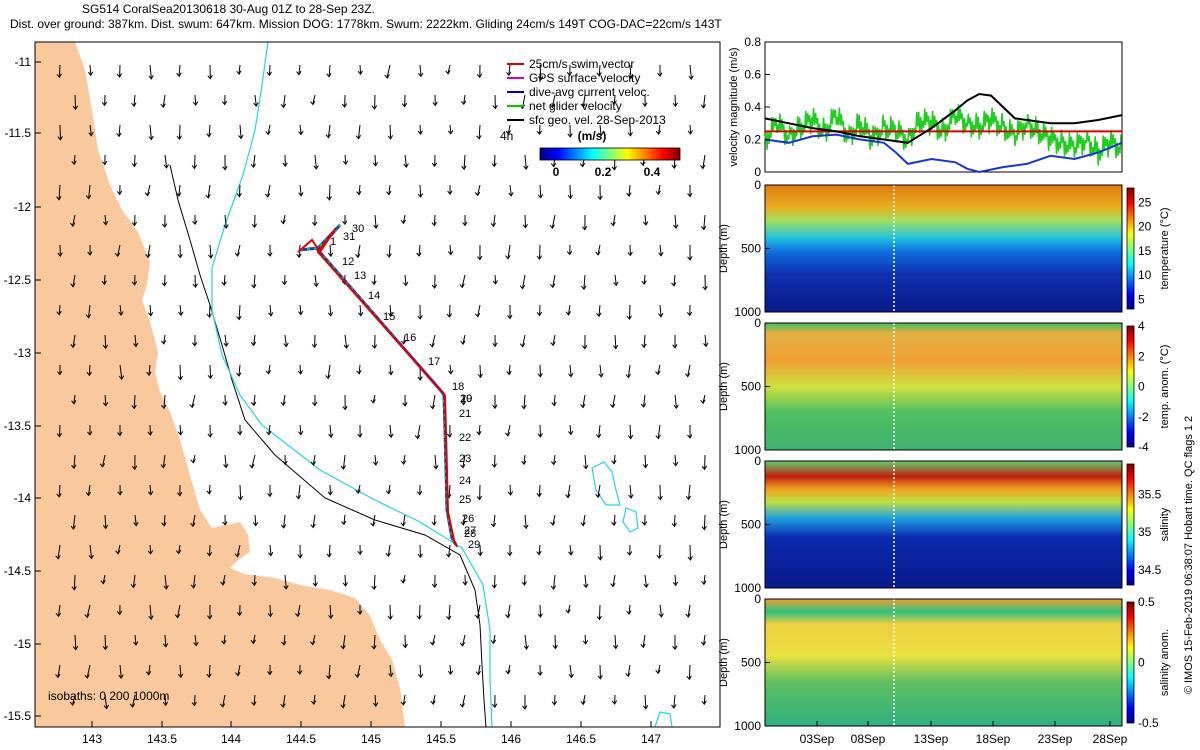 This screenshot has height=750, width=1200. Describe the element at coordinates (734, 106) in the screenshot. I see `velocity-ylabel: velocity magnitude (m/s)` at that location.